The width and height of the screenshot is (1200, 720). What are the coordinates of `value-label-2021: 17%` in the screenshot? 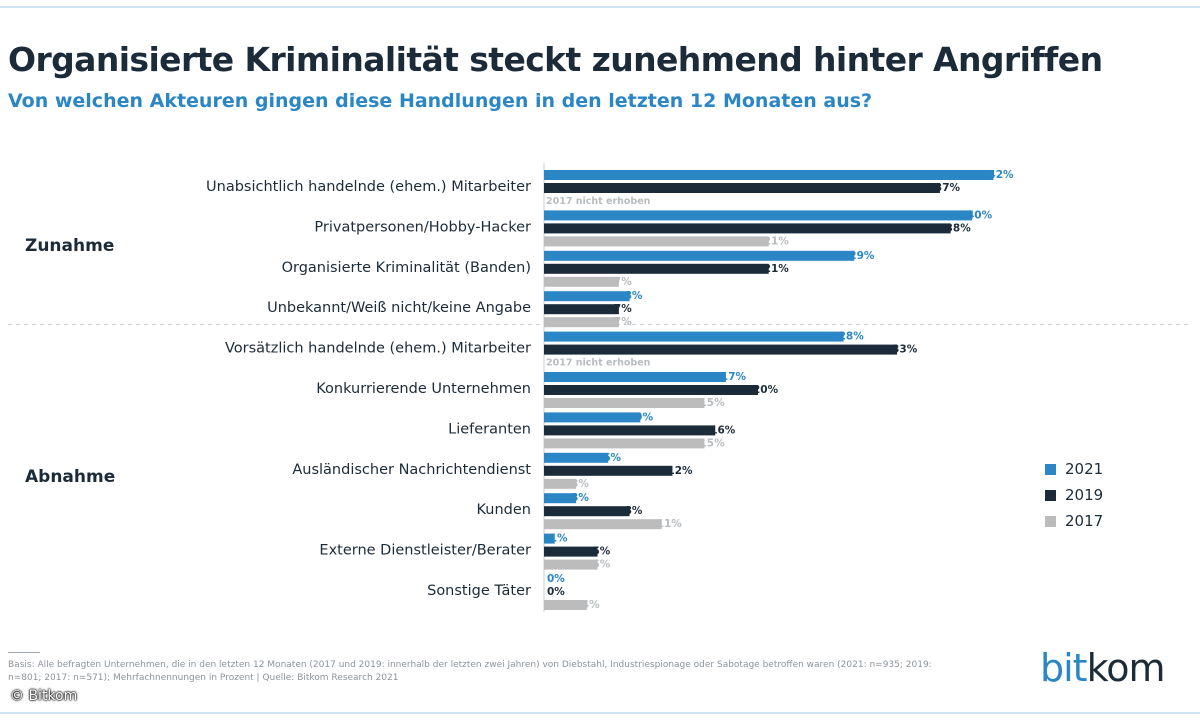 It's located at (734, 377).